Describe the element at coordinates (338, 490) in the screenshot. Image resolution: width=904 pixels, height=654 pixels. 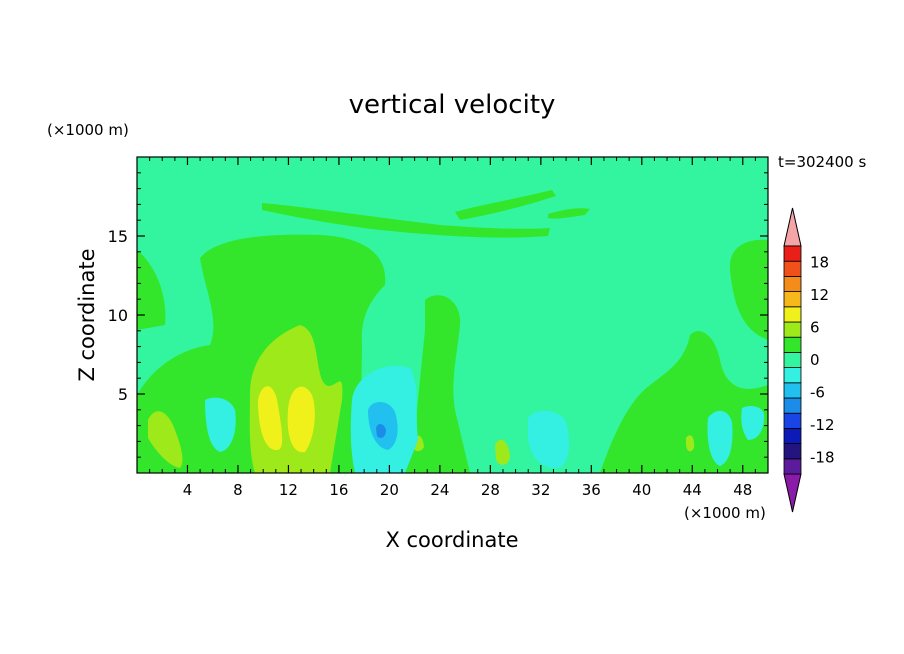
I see `x-tick-label: 16` at that location.